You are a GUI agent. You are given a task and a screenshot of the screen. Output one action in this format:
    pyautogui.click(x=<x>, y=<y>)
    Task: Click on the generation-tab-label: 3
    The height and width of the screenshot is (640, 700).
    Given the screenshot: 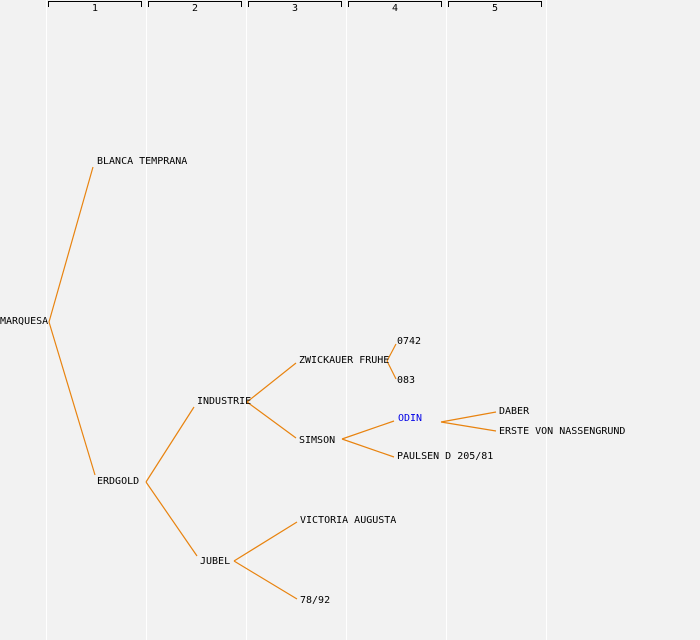 What is the action you would take?
    pyautogui.click(x=295, y=8)
    